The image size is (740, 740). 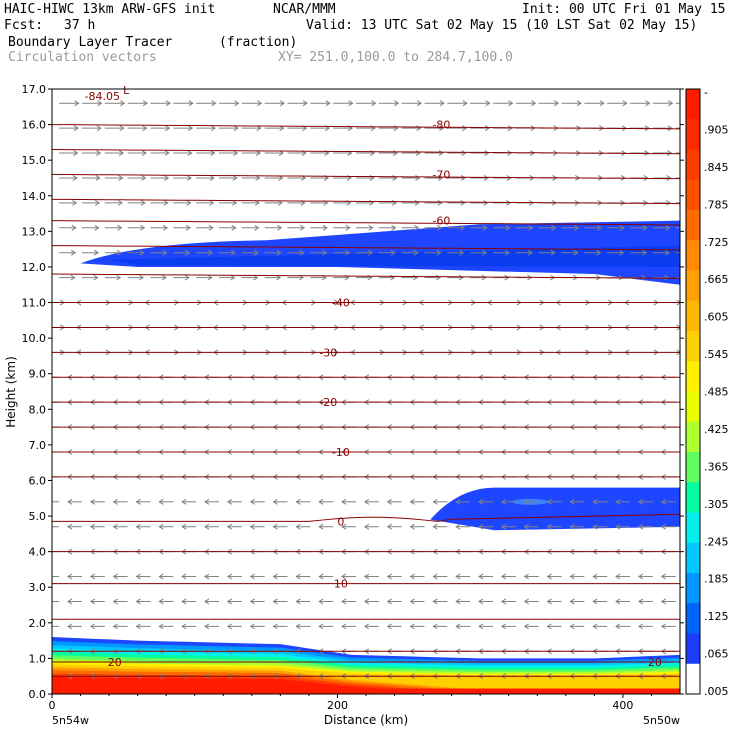 What do you see at coordinates (24, 25) in the screenshot?
I see `forecast-label: Fcst:` at bounding box center [24, 25].